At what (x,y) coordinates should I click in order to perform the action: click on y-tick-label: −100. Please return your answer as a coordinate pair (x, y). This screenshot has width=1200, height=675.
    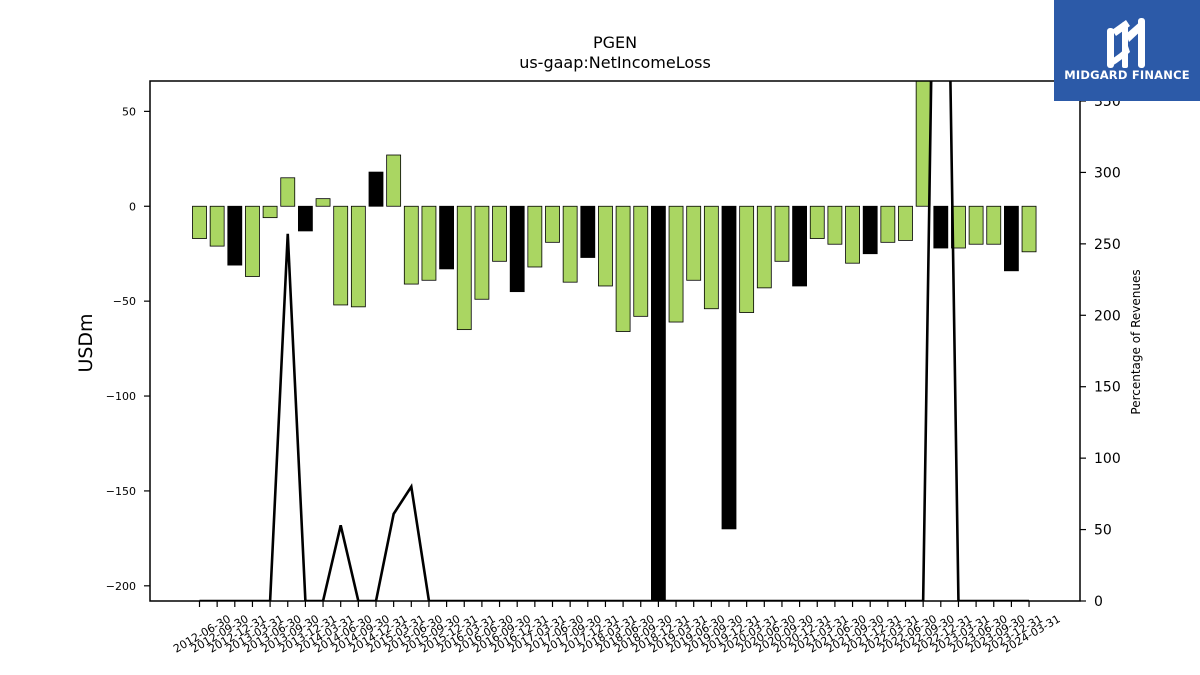
    Looking at the image, I should click on (121, 396).